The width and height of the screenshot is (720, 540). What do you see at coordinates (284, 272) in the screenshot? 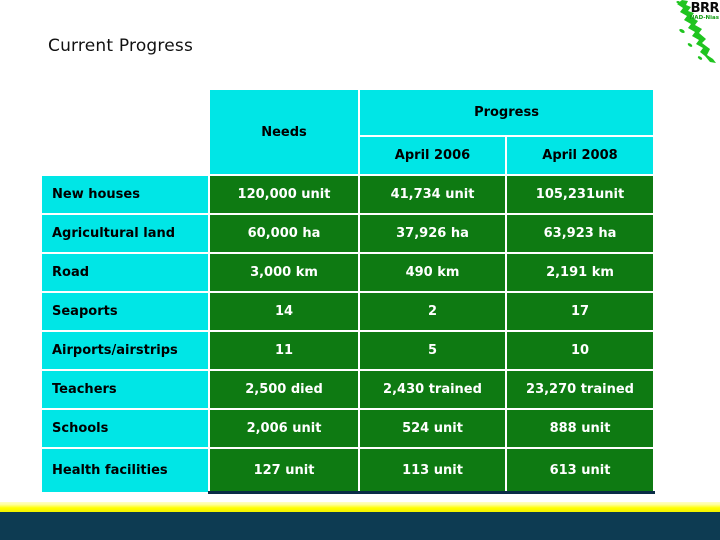
I see `needs-value: 3,000 km` at bounding box center [284, 272].